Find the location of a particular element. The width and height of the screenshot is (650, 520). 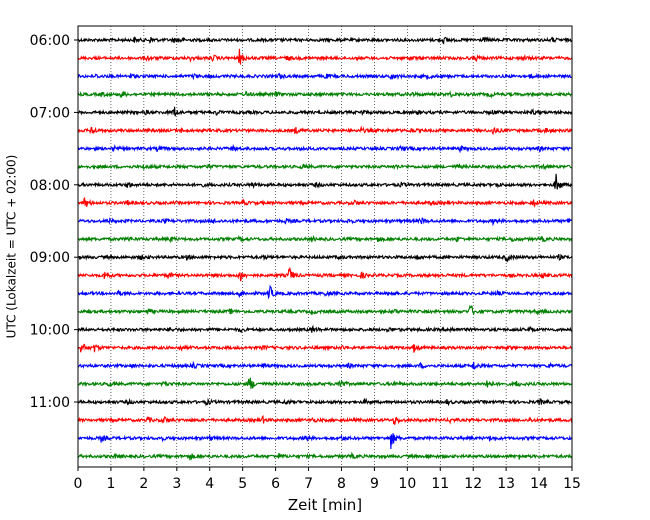

x-tick-label: 1 is located at coordinates (110, 484).